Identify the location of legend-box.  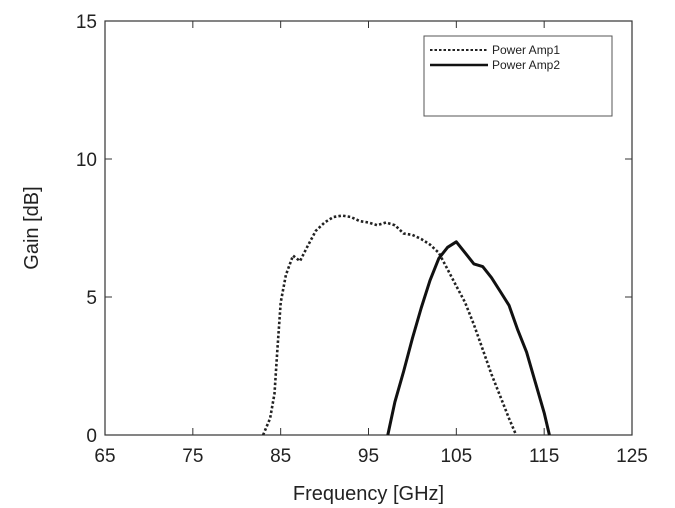
(518, 76).